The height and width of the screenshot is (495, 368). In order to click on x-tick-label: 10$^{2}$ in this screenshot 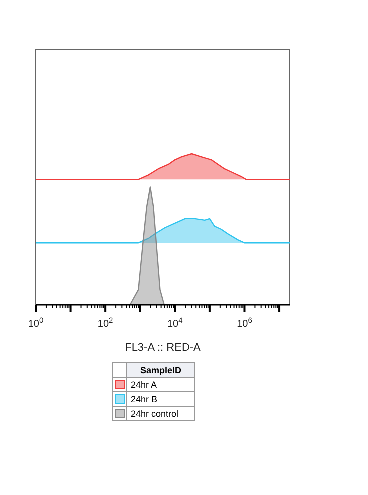, I will do `click(106, 323)`.